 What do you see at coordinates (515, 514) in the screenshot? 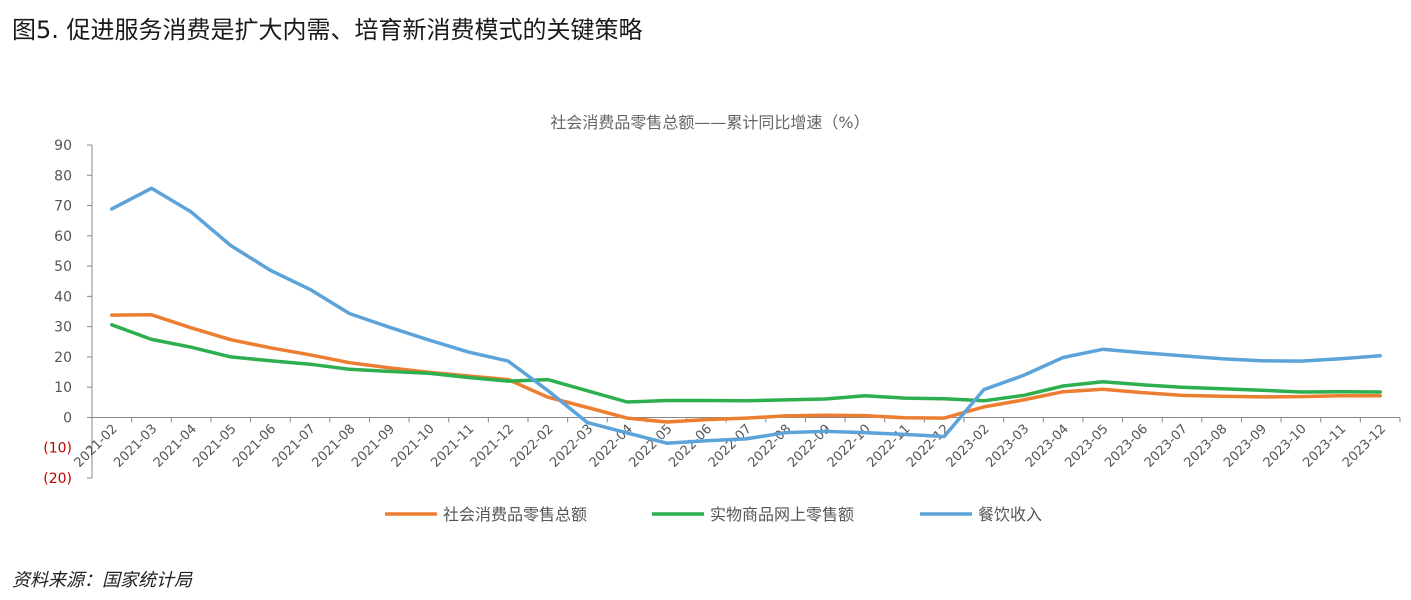
I see `legend-label: 社会消费品零售总额` at bounding box center [515, 514].